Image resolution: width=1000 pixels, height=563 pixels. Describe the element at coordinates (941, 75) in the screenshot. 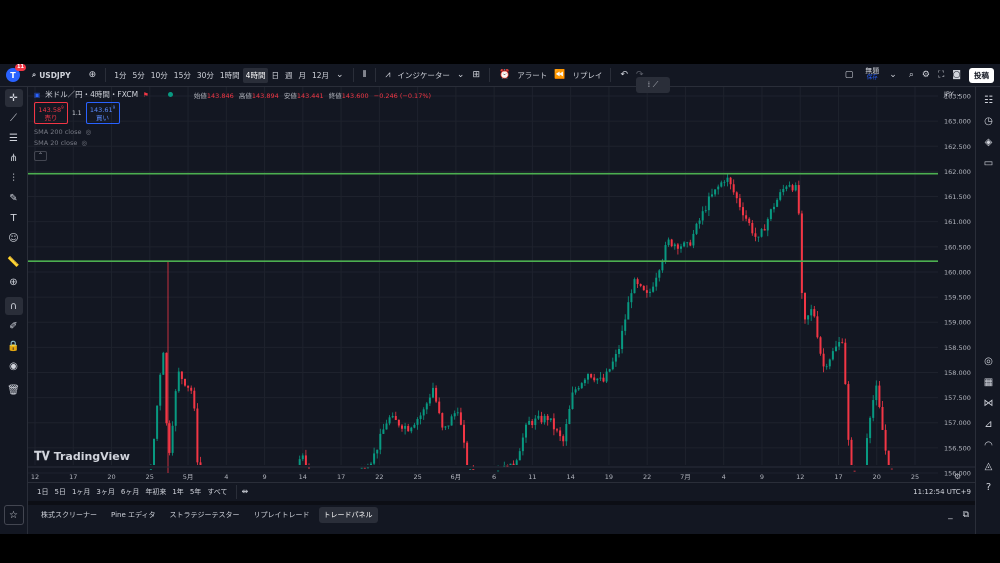

I see `fullscreen-icon: ⛶` at that location.